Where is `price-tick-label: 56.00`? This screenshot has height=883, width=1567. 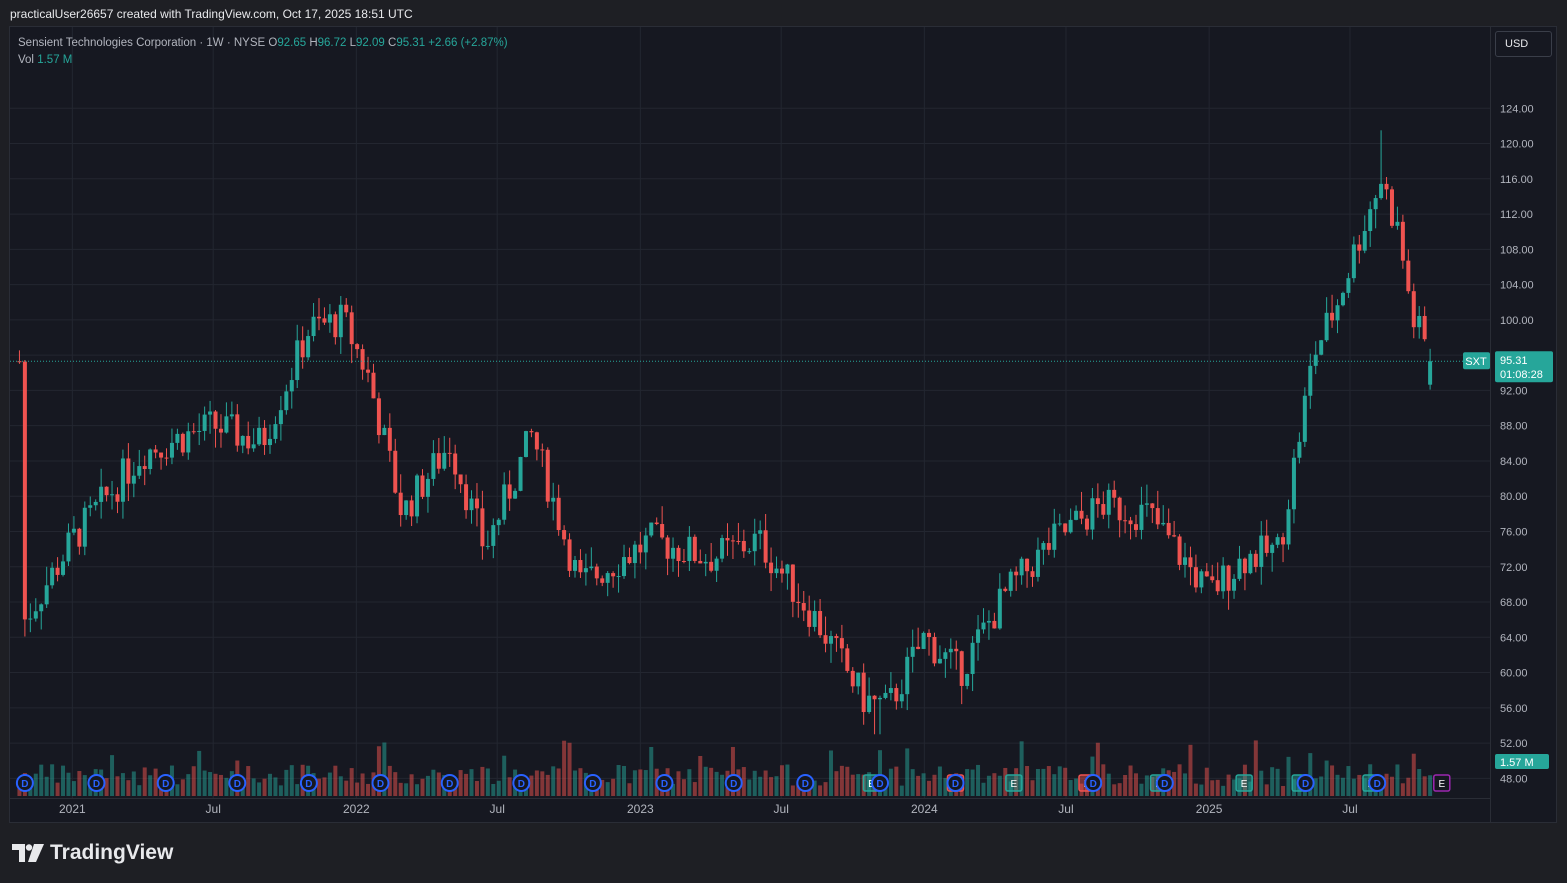
price-tick-label: 56.00 is located at coordinates (1514, 709).